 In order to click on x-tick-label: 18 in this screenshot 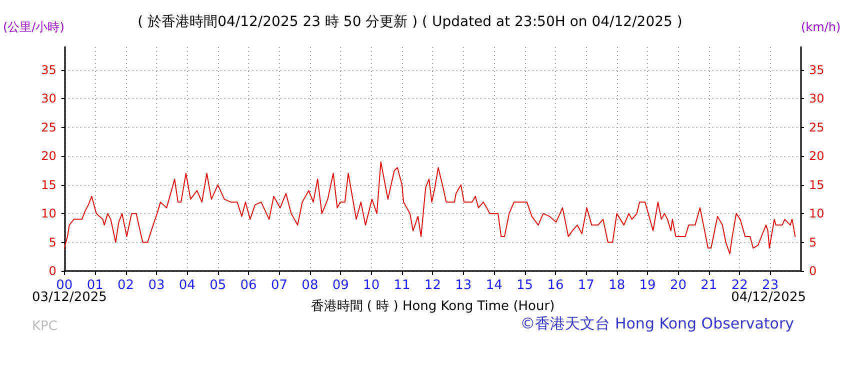, I will do `click(617, 285)`.